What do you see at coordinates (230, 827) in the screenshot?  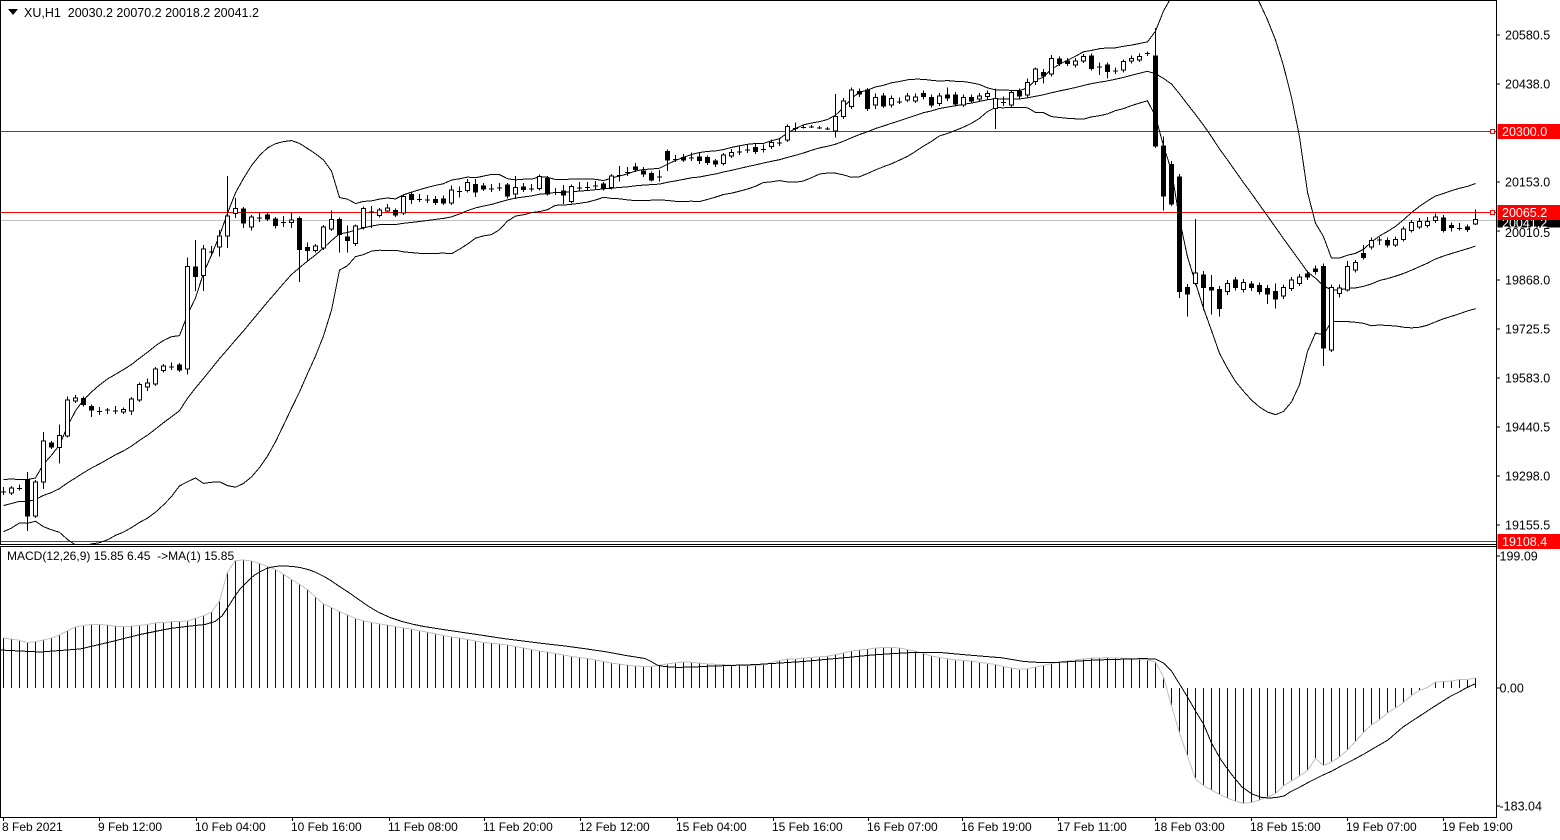 I see `svg-text: 10 Feb 04:00` at bounding box center [230, 827].